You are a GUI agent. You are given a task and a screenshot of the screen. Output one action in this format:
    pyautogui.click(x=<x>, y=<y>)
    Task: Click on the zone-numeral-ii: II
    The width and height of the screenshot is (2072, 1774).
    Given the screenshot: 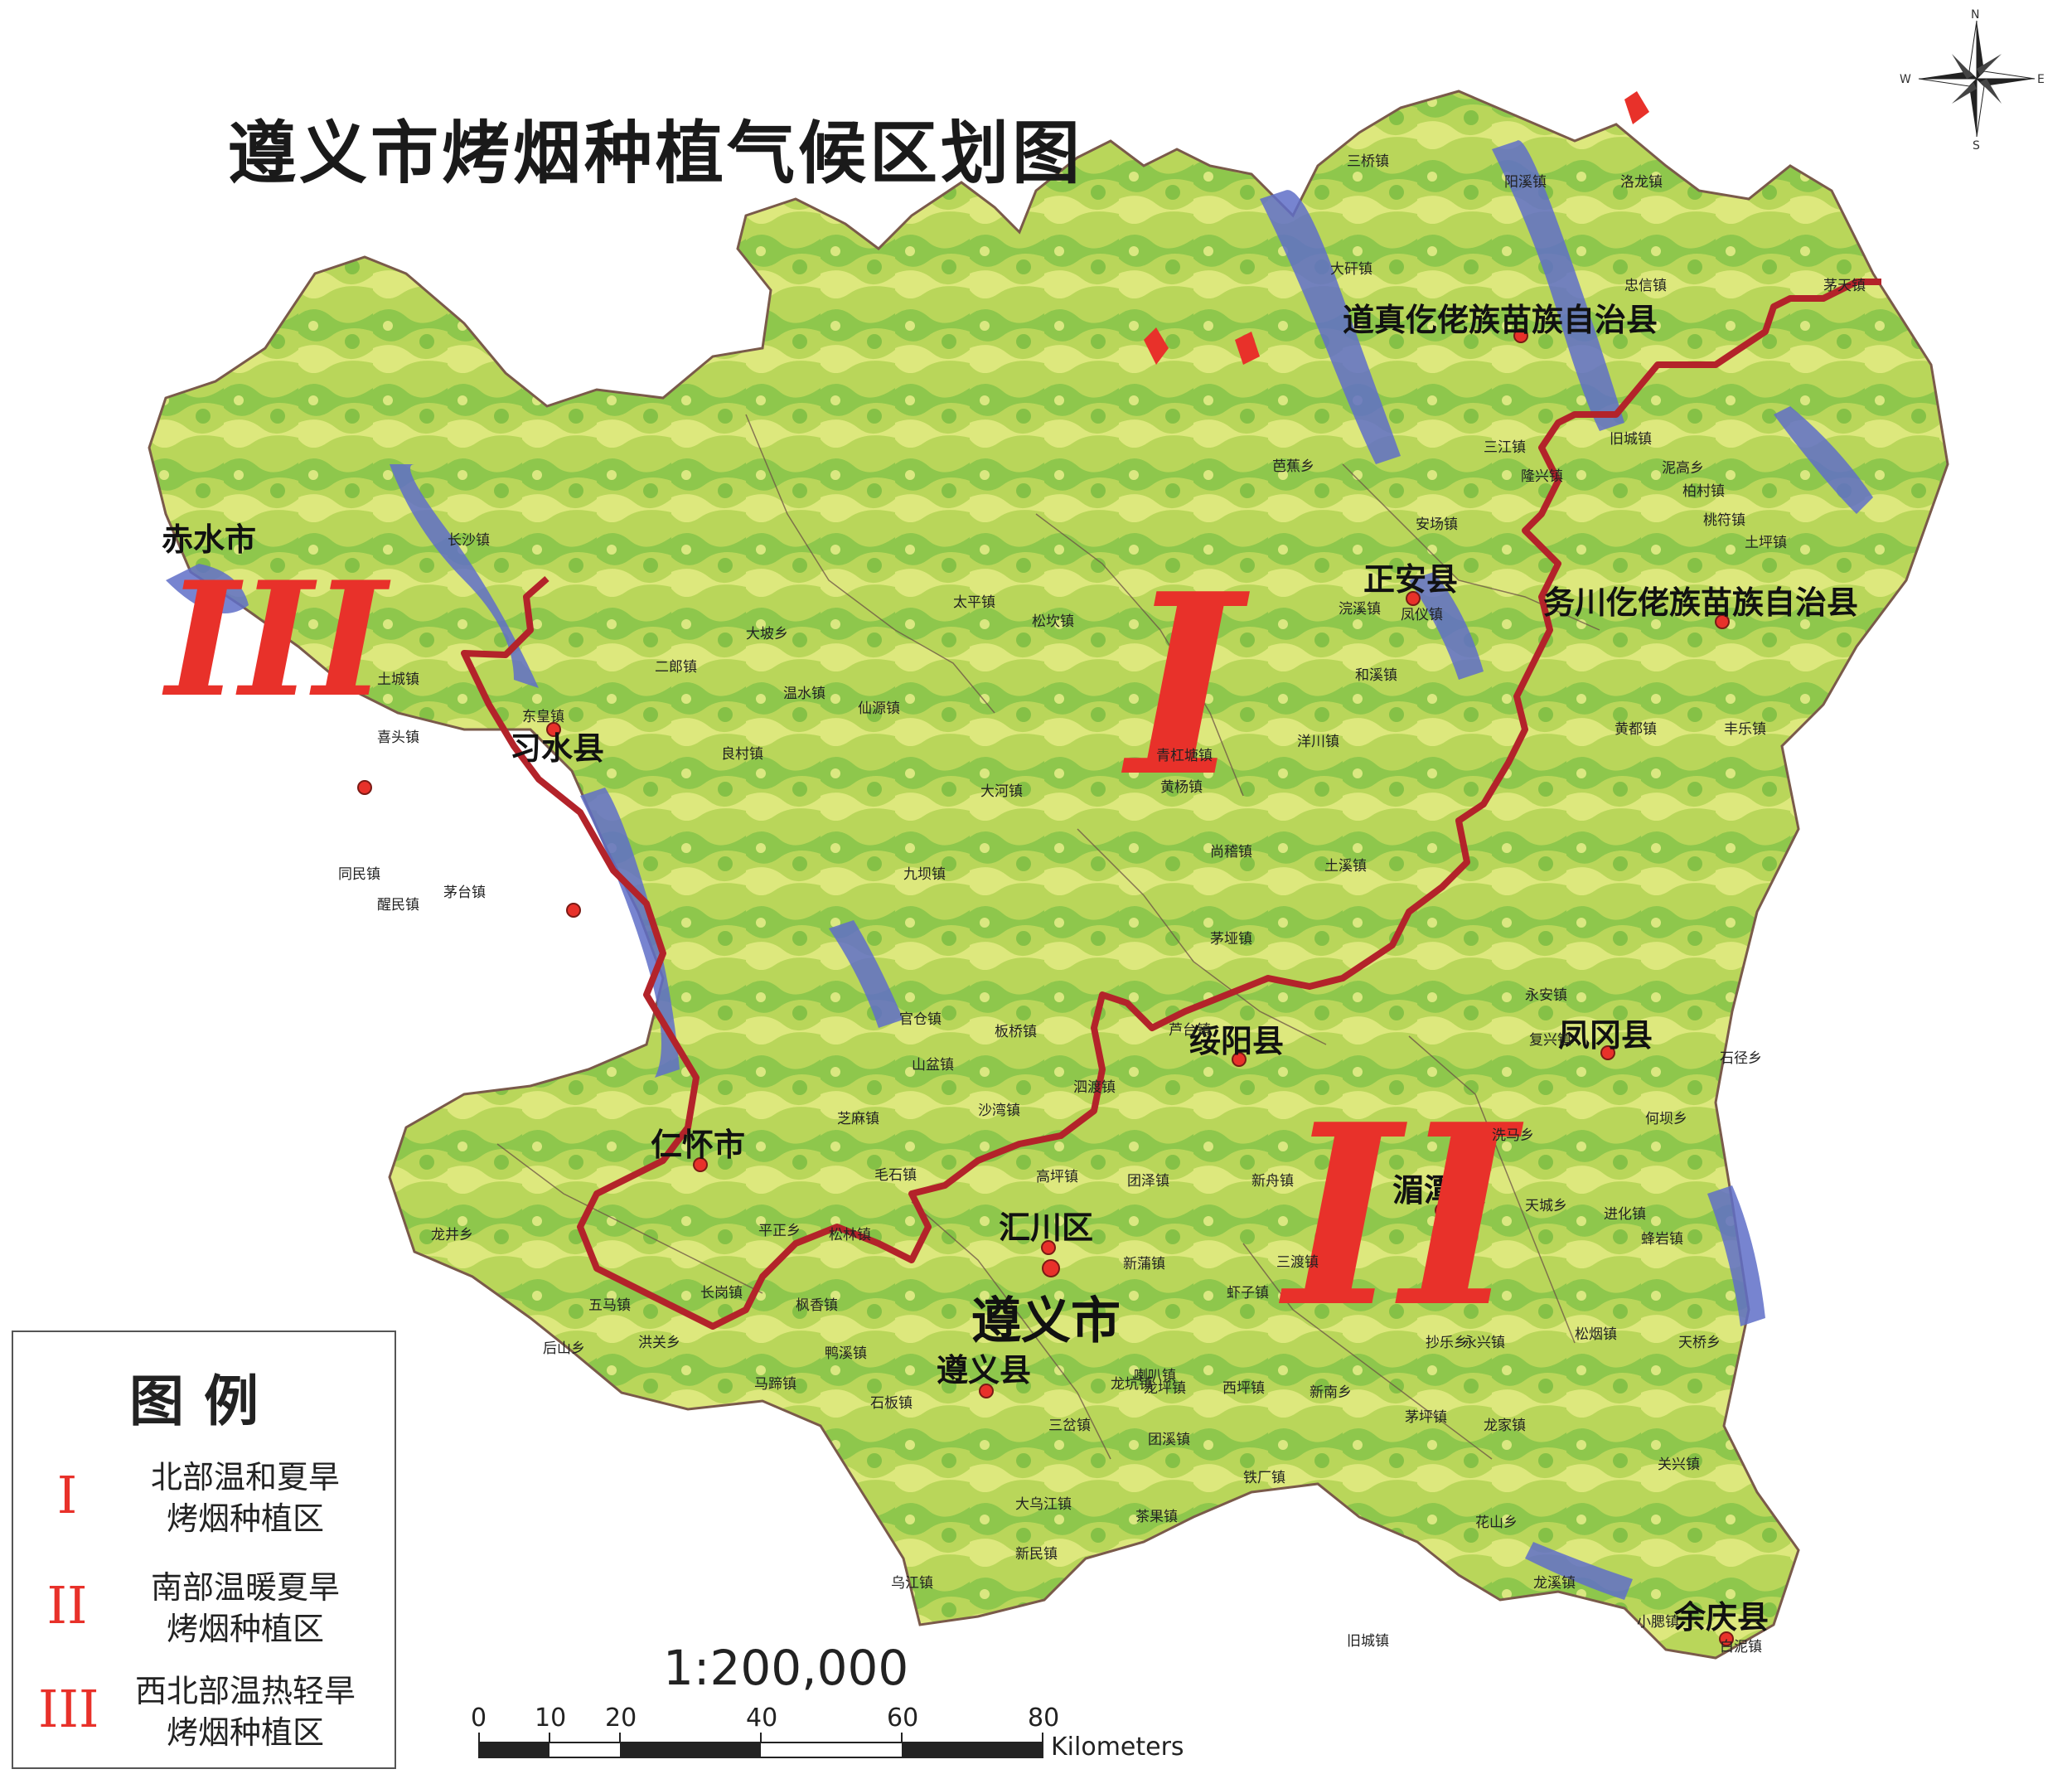 What is the action you would take?
    pyautogui.click(x=1401, y=1215)
    